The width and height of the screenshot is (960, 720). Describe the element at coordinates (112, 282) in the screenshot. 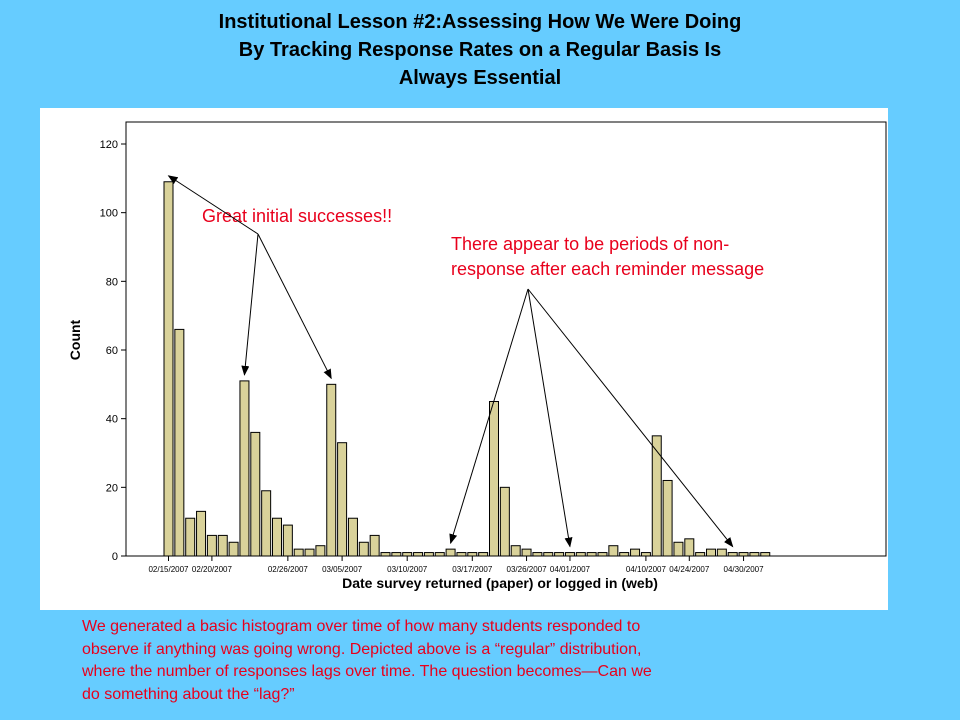

I see `y-tick-label: 80` at that location.